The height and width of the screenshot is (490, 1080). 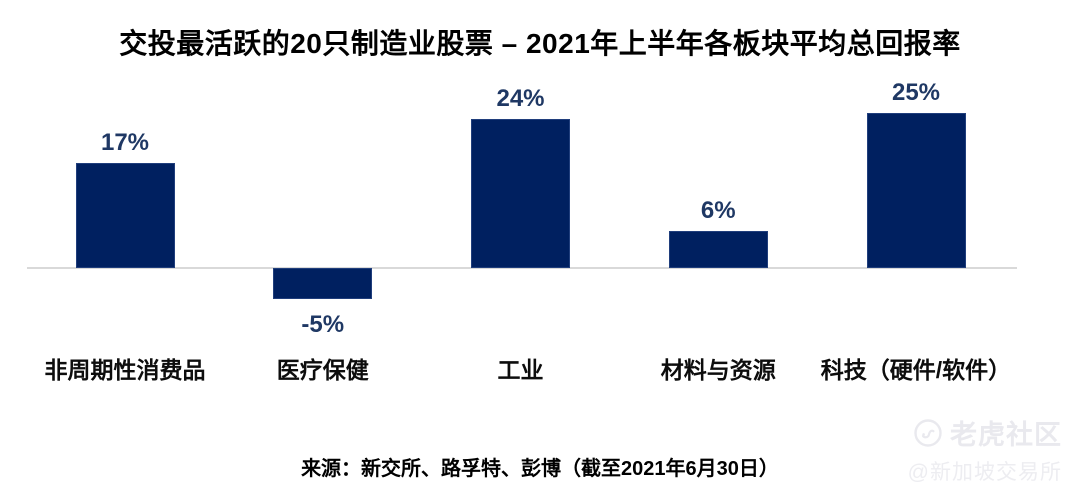 What do you see at coordinates (322, 370) in the screenshot?
I see `category-label: 医疗保健` at bounding box center [322, 370].